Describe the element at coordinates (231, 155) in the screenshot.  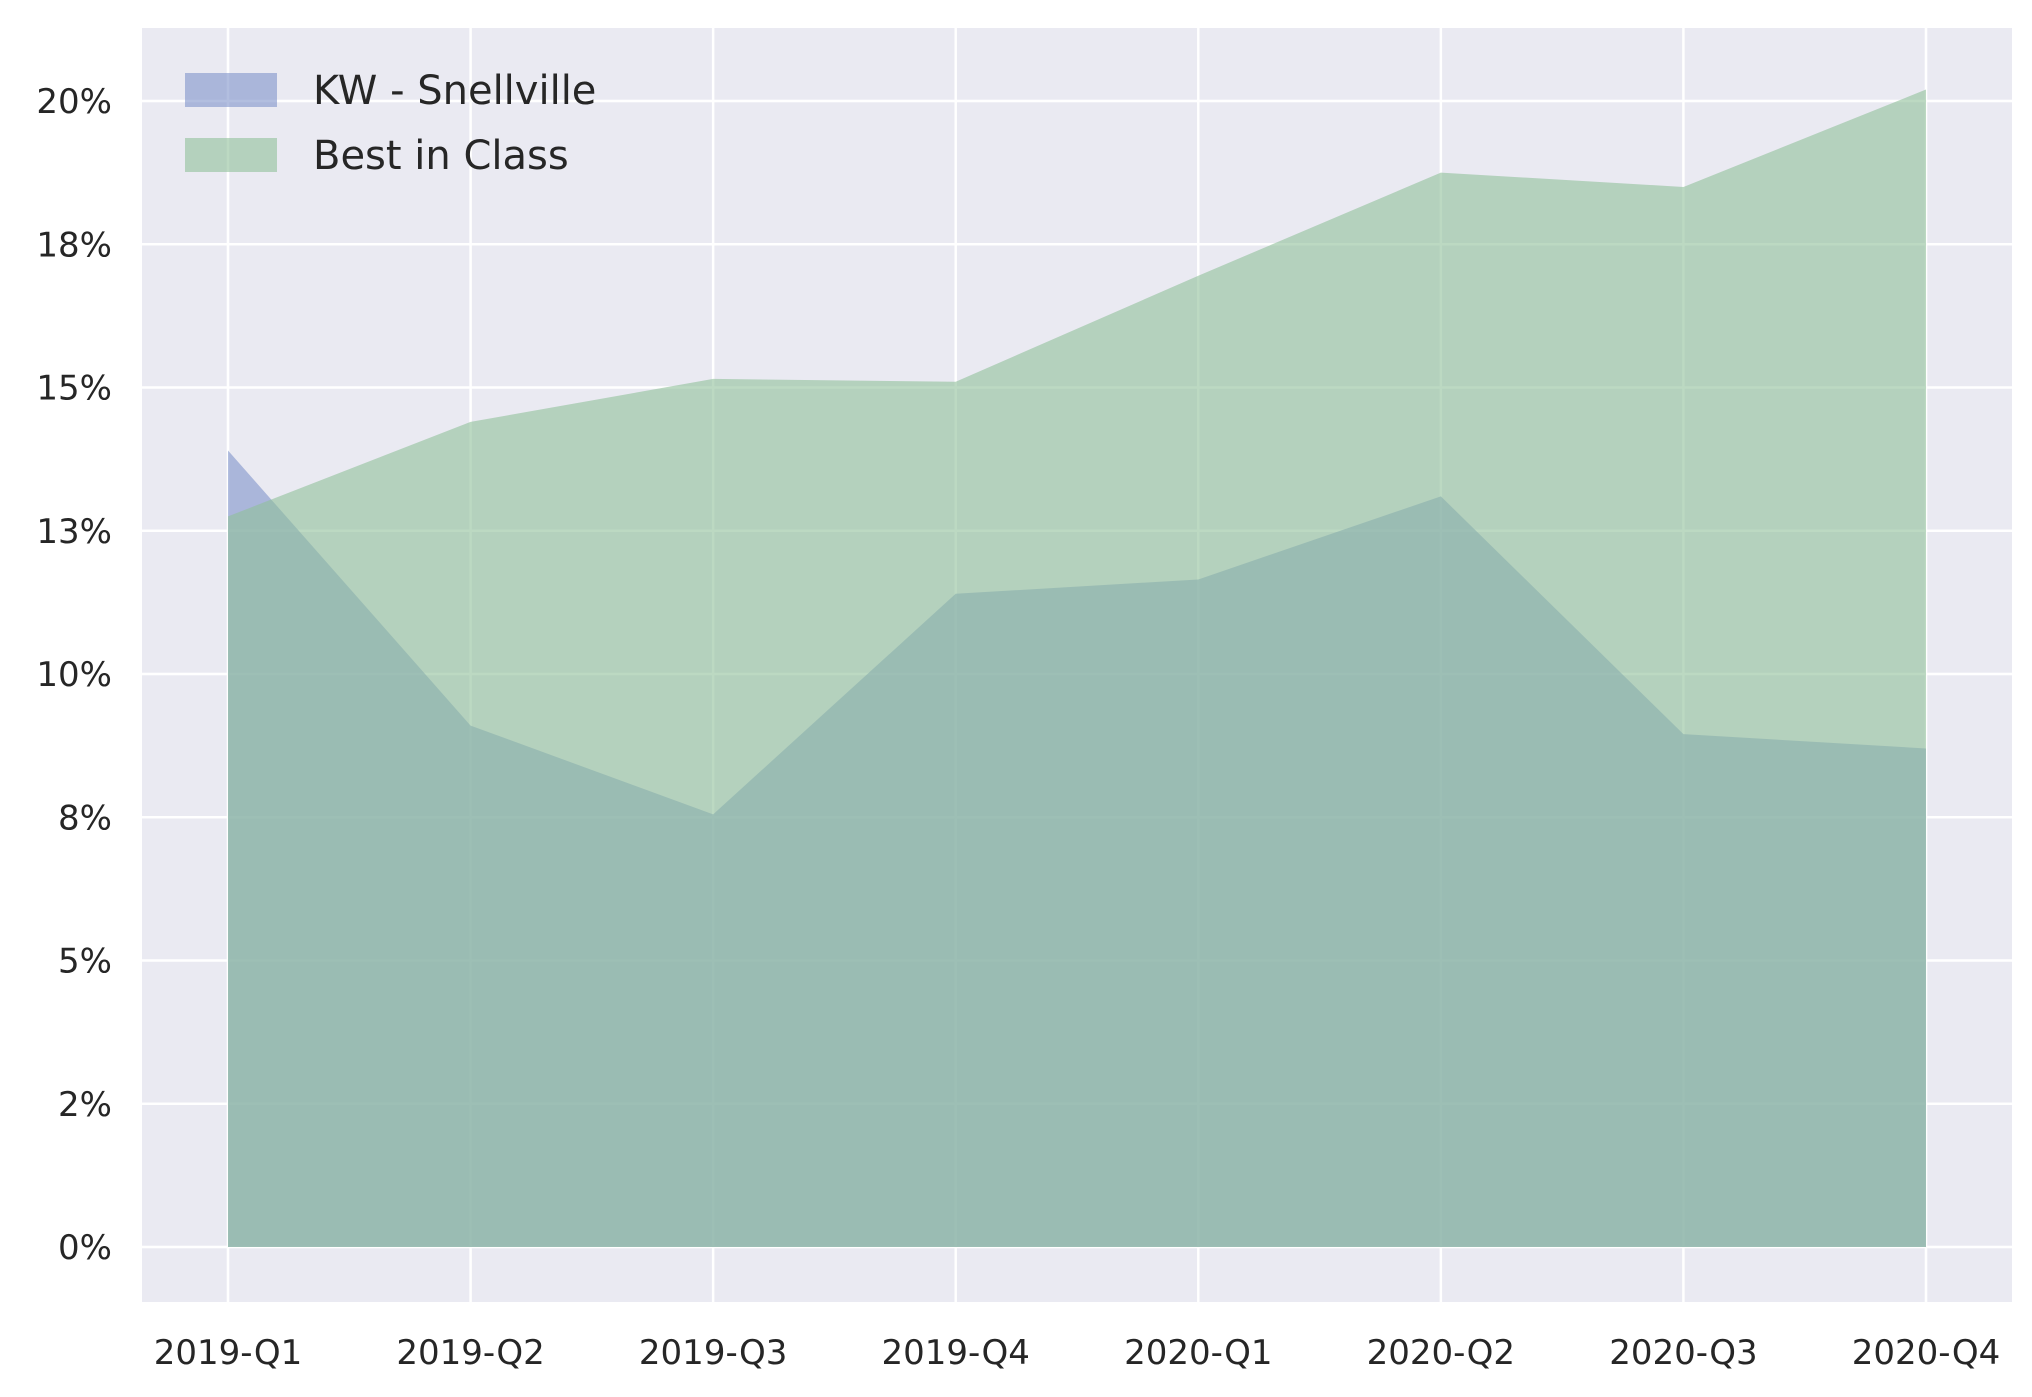
I see `legend-swatch-best-in-class` at that location.